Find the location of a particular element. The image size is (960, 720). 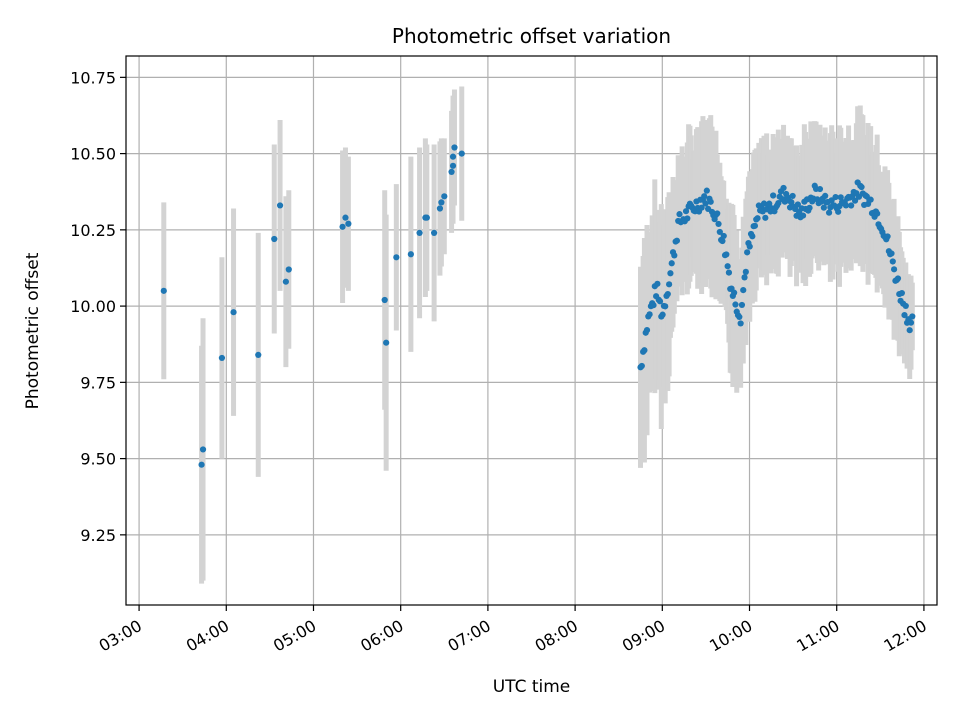

y-tick-label: 9.75 is located at coordinates (98, 382).